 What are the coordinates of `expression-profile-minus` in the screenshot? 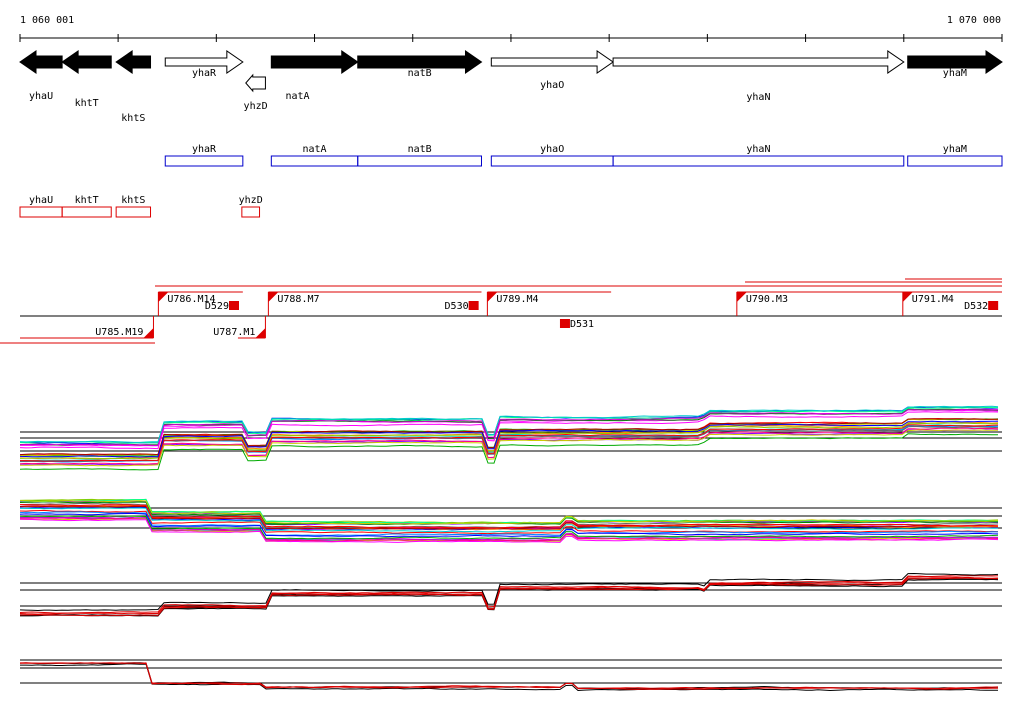 It's located at (510, 520).